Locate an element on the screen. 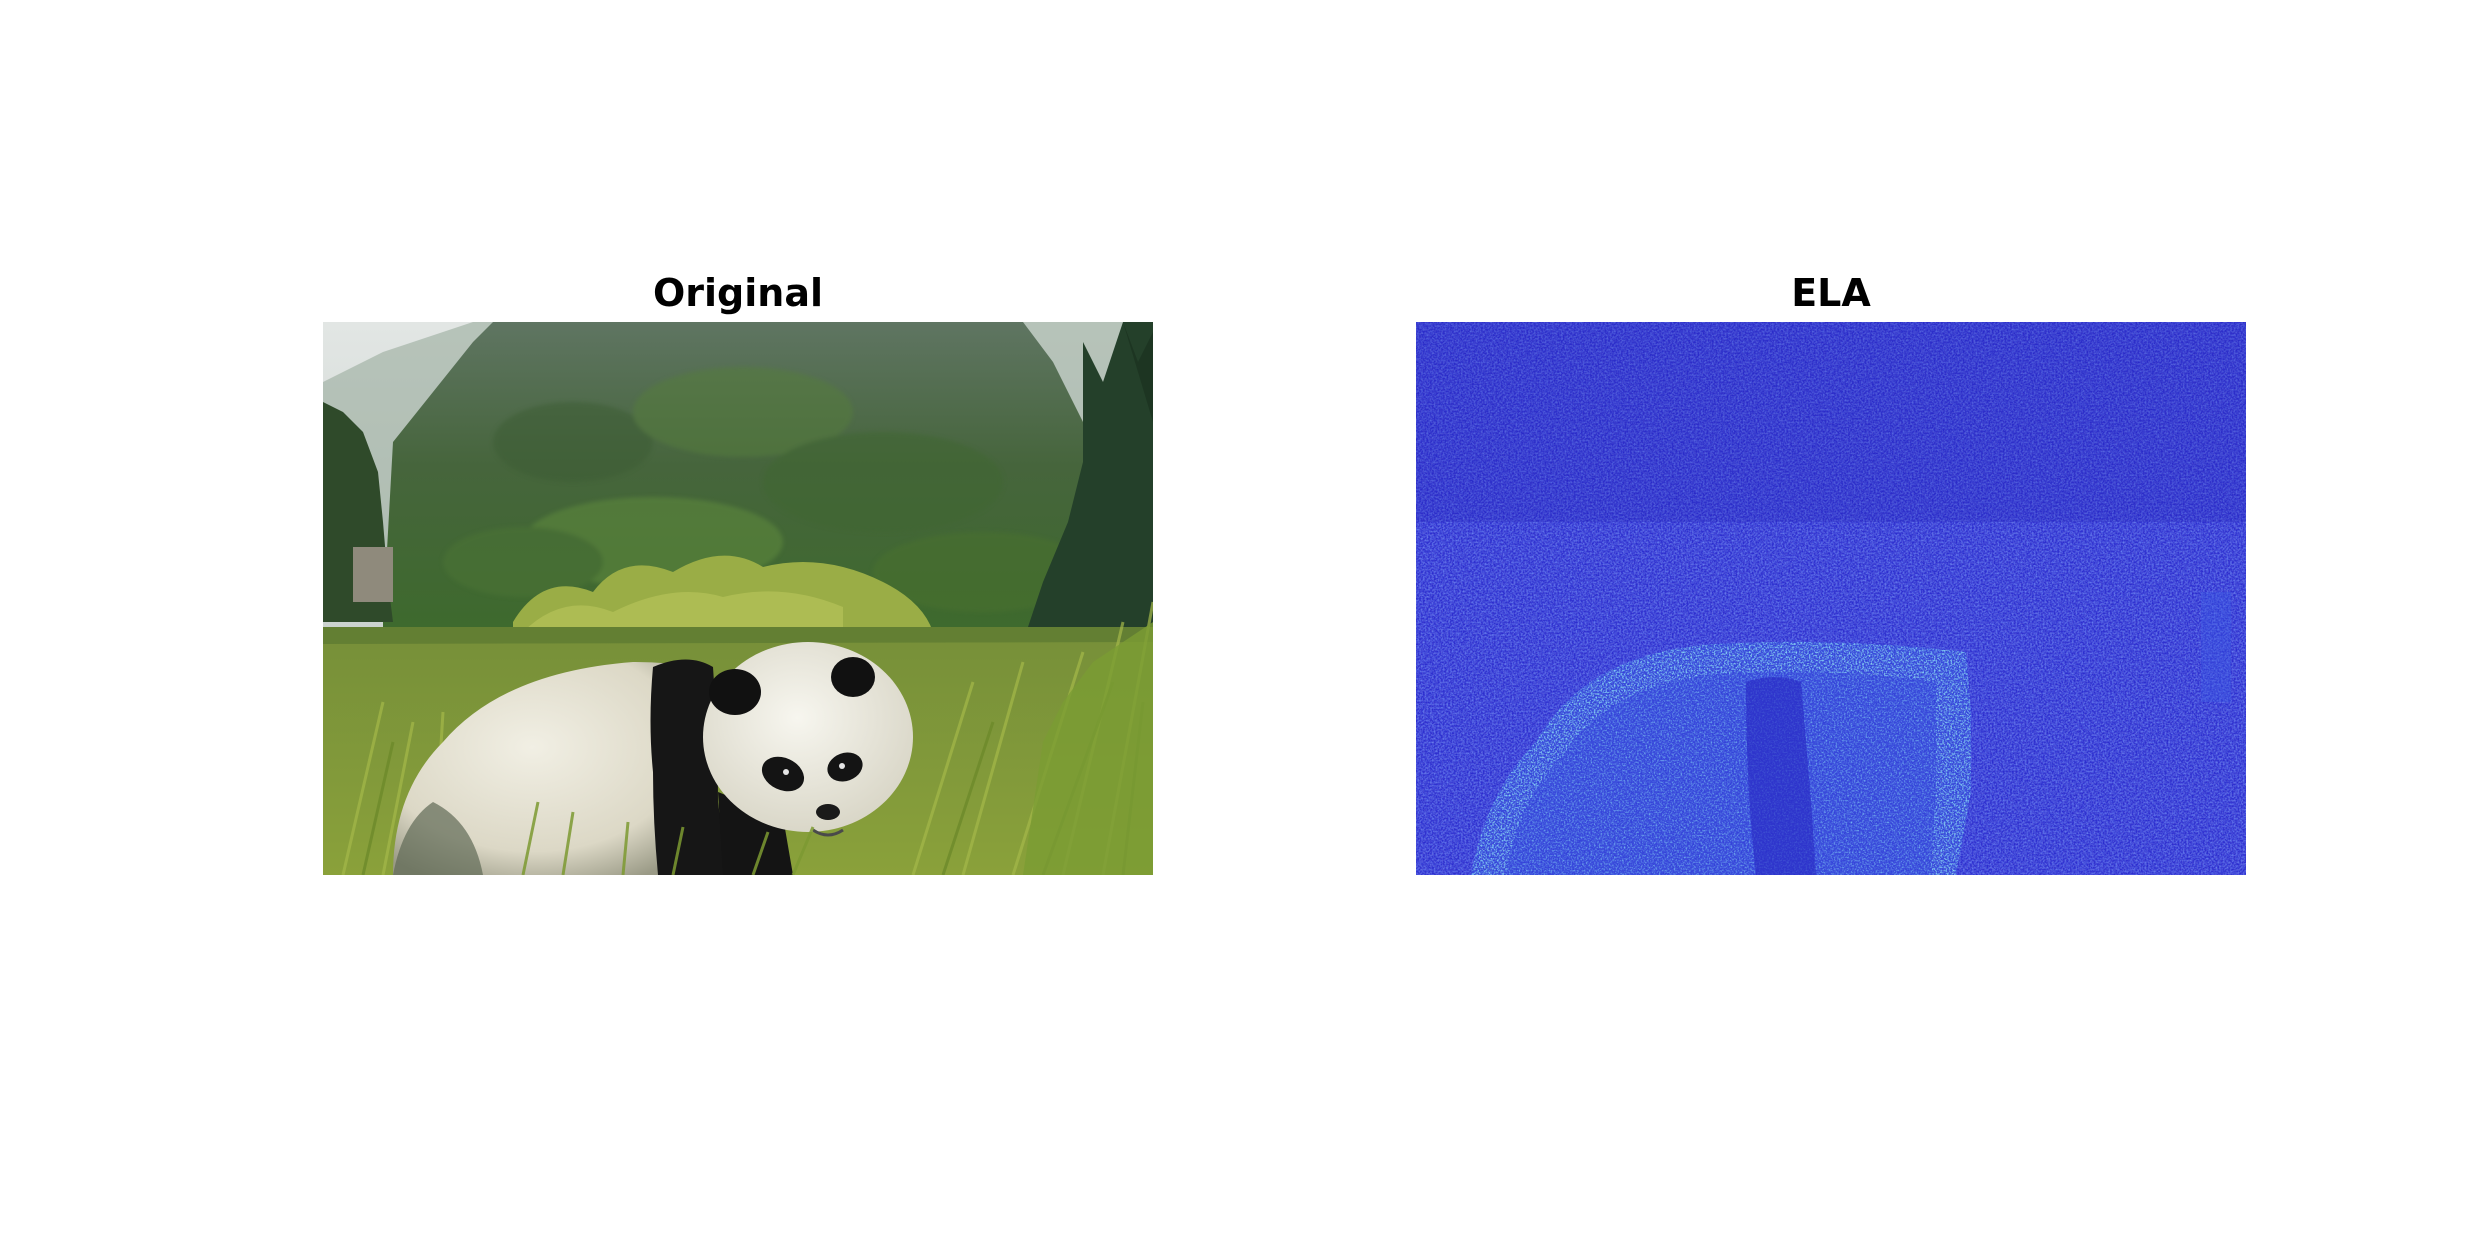 The height and width of the screenshot is (1237, 2474). ela-map is located at coordinates (1831, 598).